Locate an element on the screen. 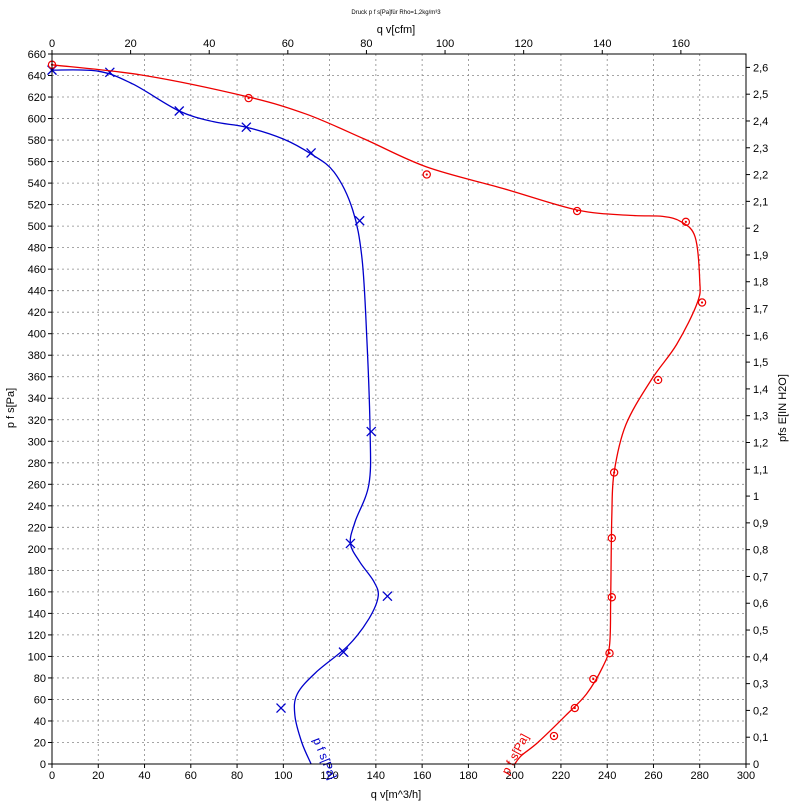  y-tick-label: 620 is located at coordinates (37, 98).